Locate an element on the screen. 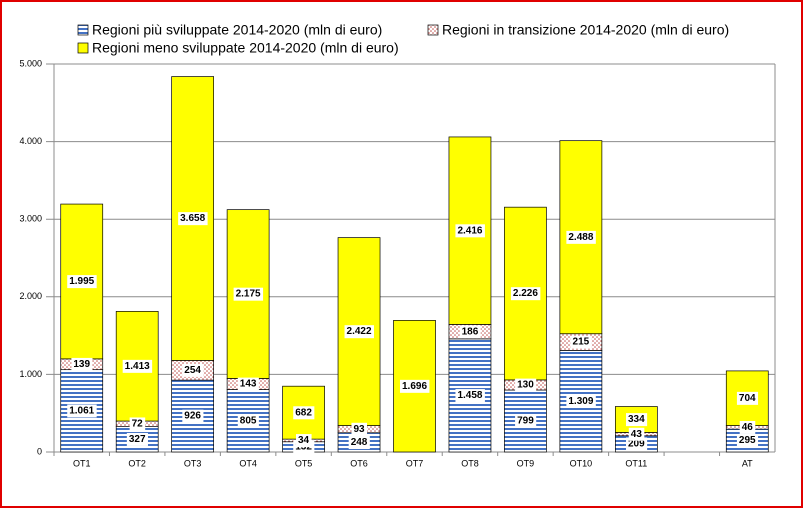 Image resolution: width=803 pixels, height=508 pixels. data-label: 2.488 is located at coordinates (580, 237).